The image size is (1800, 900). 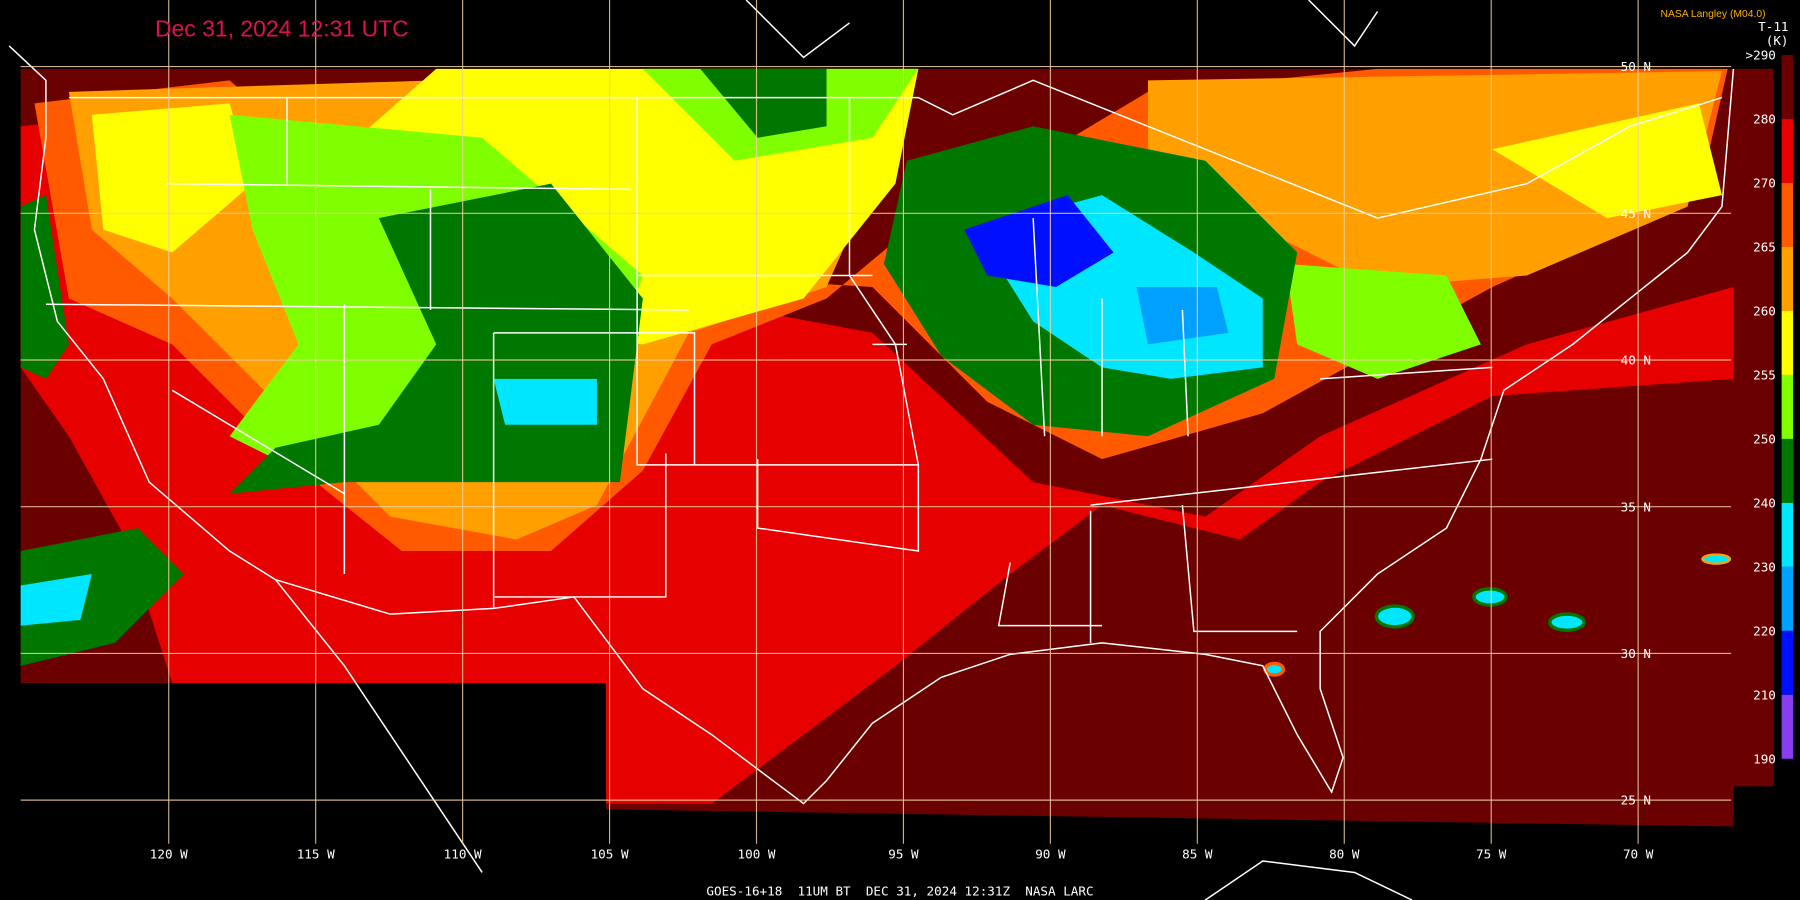 What do you see at coordinates (1764, 503) in the screenshot?
I see `colorbar-label: 240` at bounding box center [1764, 503].